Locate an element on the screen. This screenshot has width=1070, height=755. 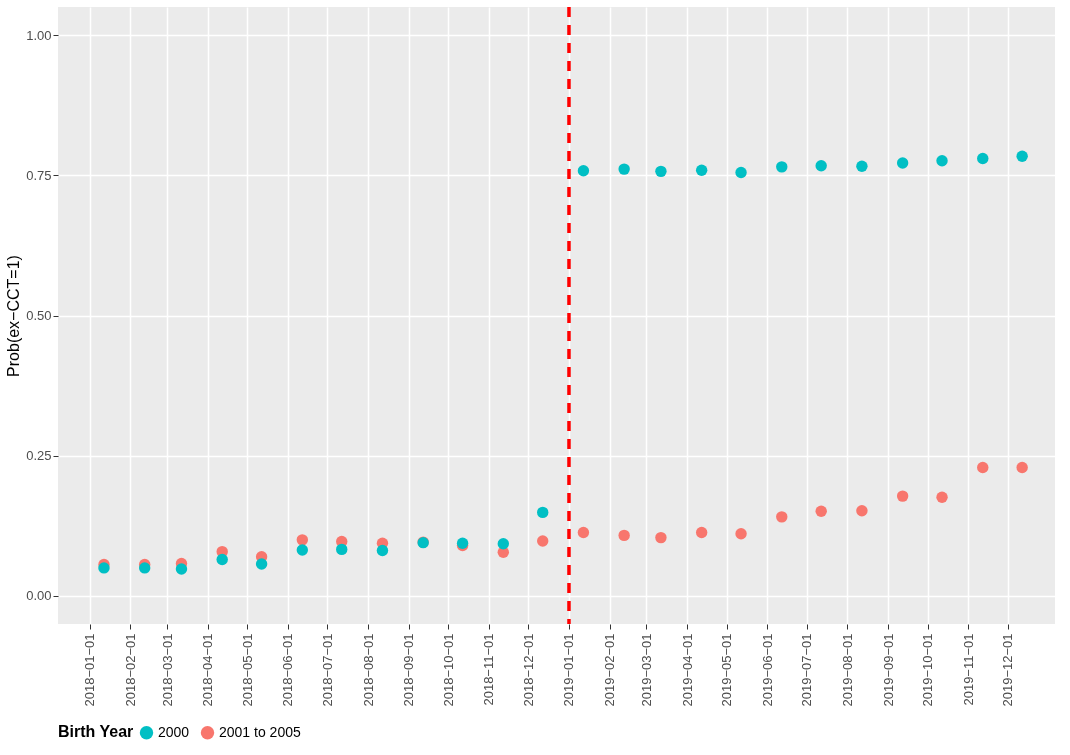
y-tick-label: 1.00 is located at coordinates (39, 35).